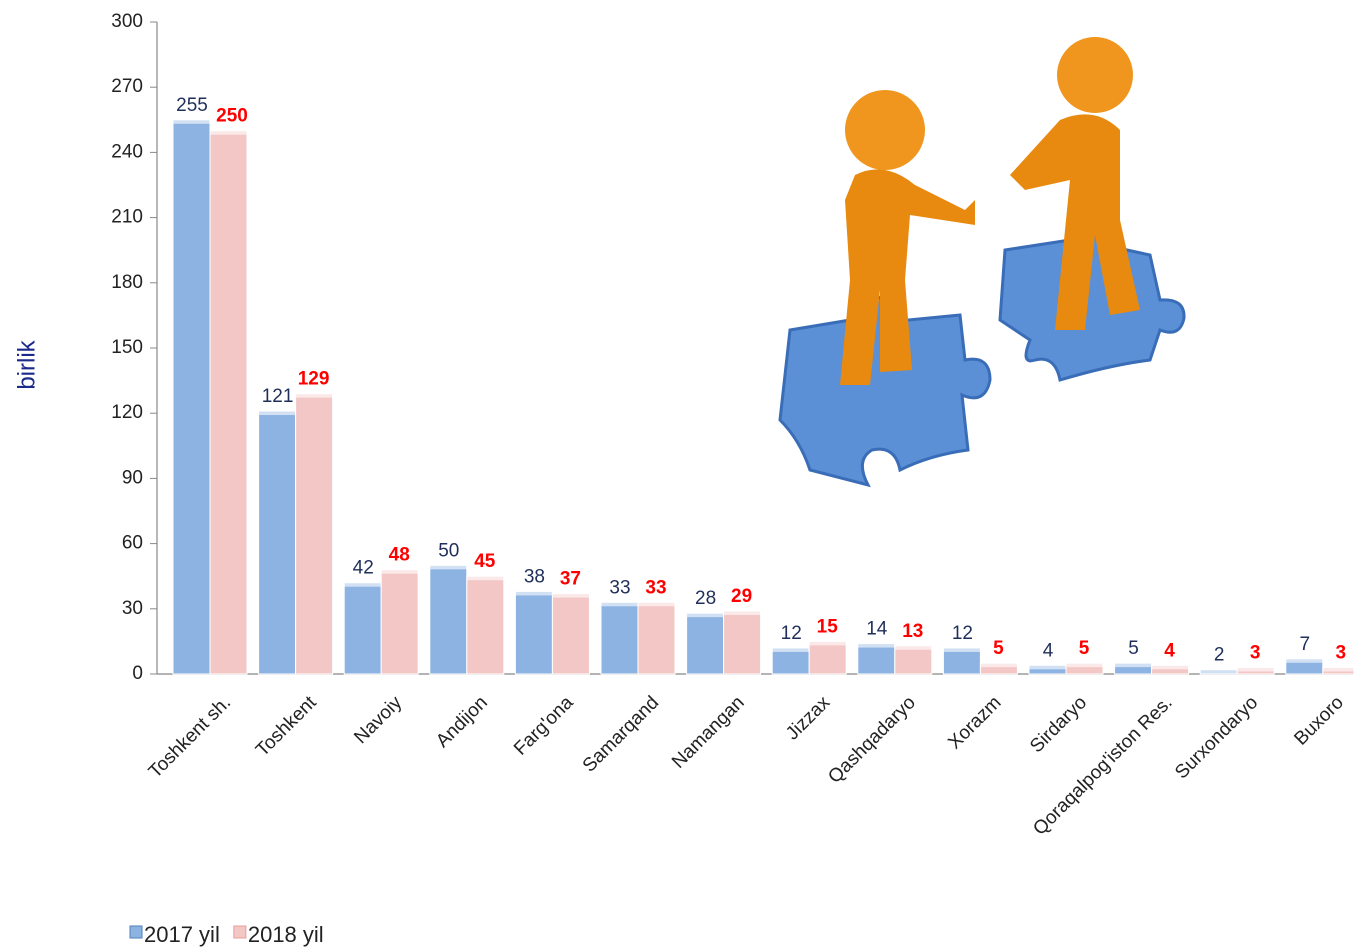  Describe the element at coordinates (1255, 652) in the screenshot. I see `data-label: 3` at that location.